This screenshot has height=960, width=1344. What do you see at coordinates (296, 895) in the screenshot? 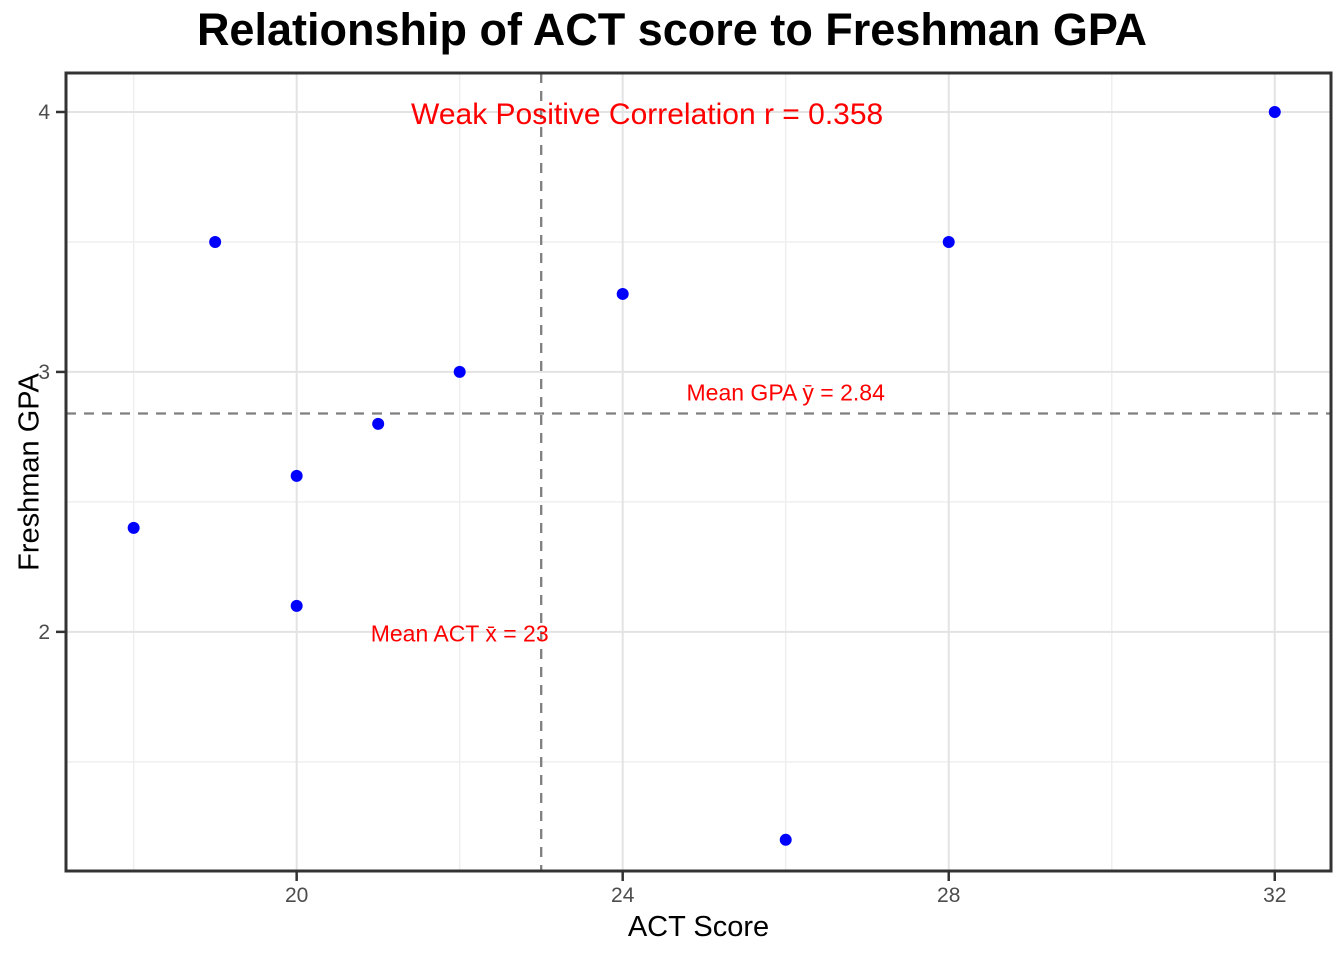
I see `x-tick-label: 20` at bounding box center [296, 895].